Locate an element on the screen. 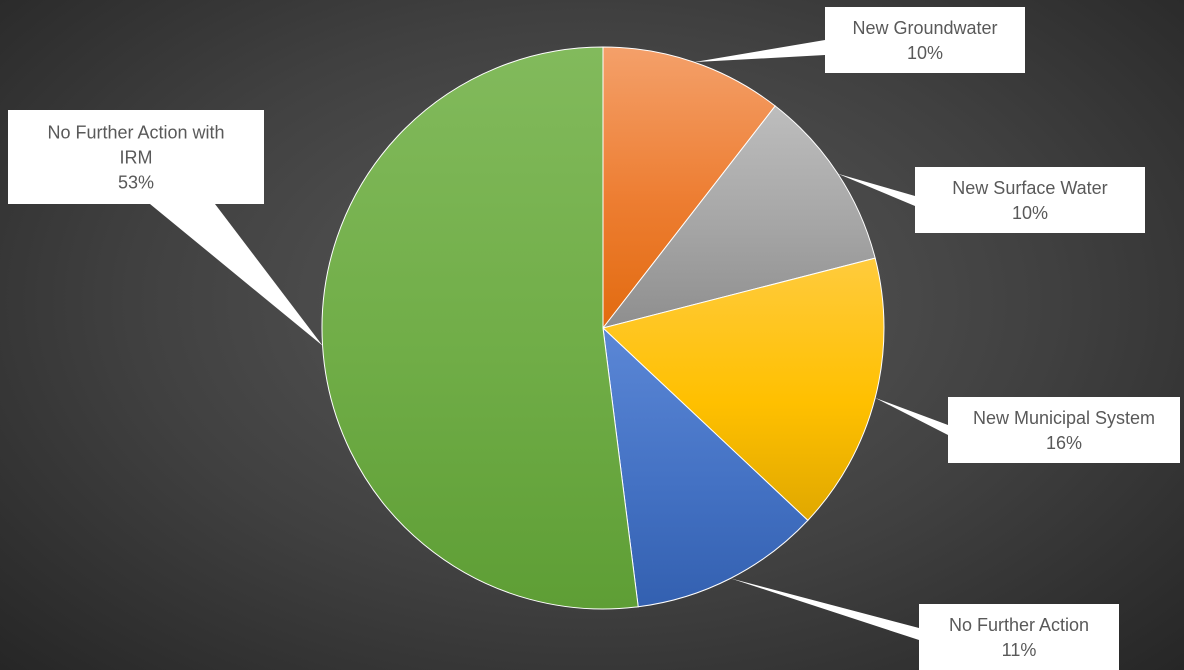  data-label-percent: 11% is located at coordinates (1019, 650).